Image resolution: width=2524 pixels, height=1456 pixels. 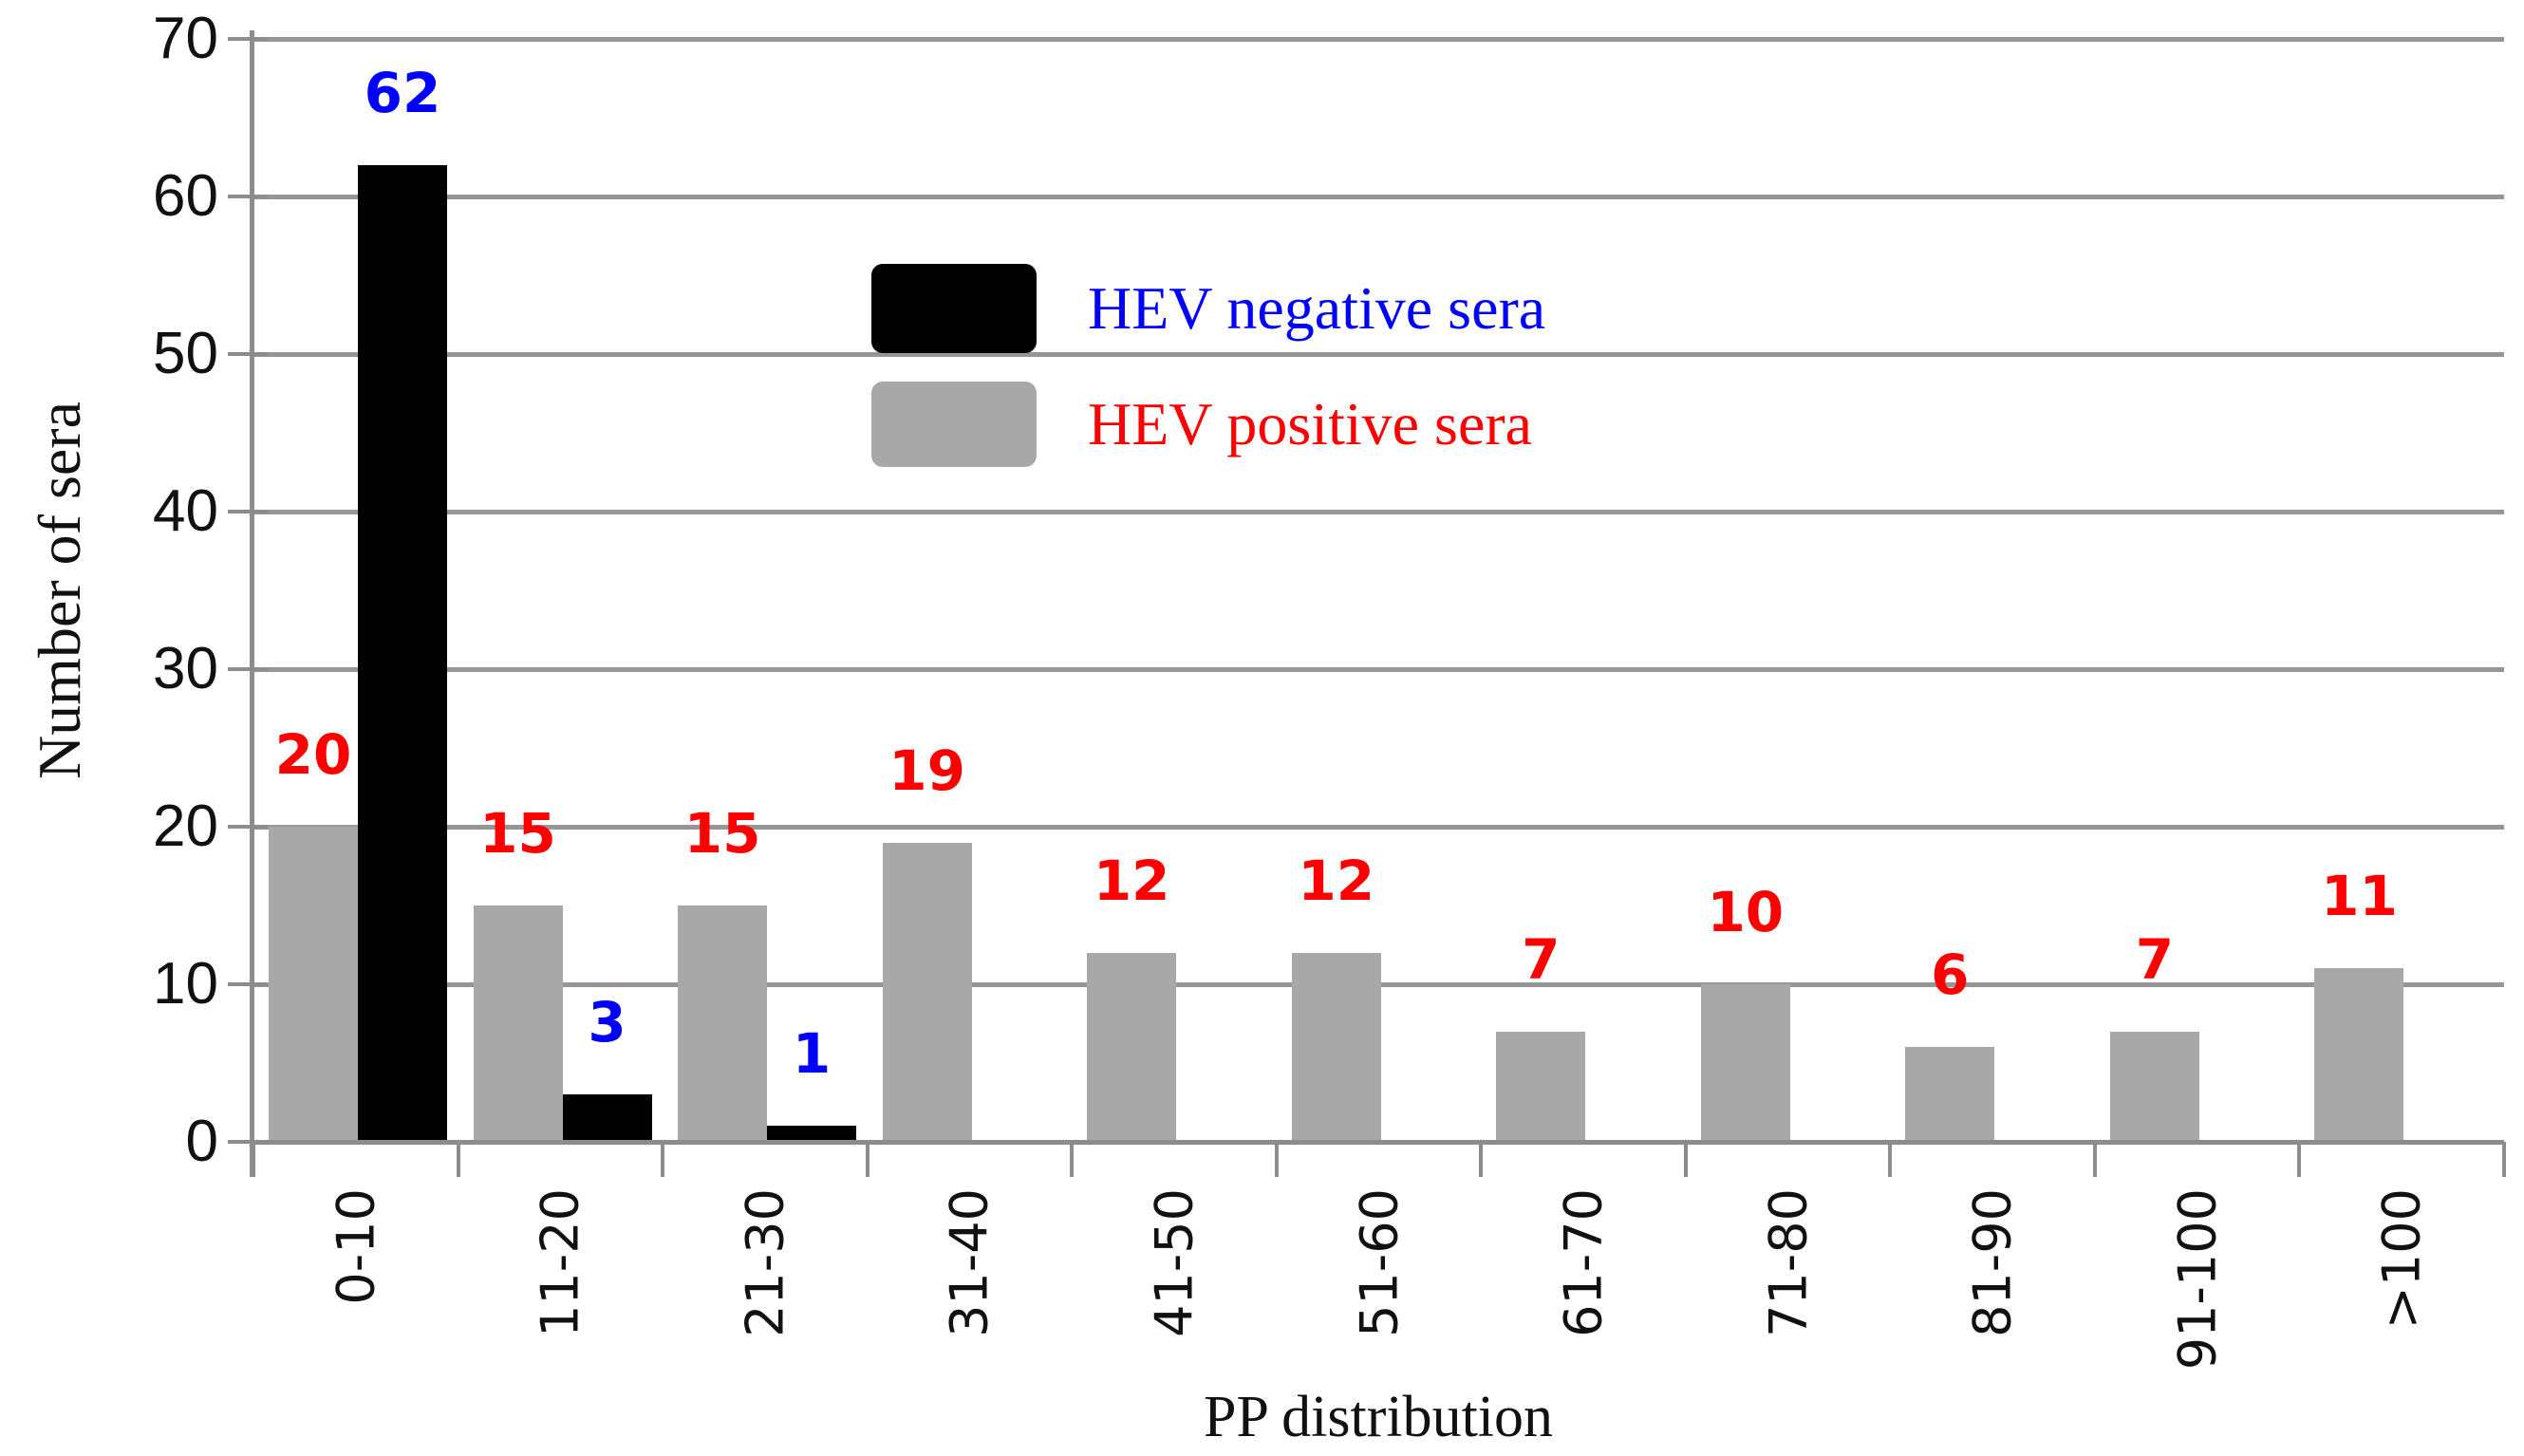 What do you see at coordinates (969, 1263) in the screenshot?
I see `x-tick-label-31-40: 31-40` at bounding box center [969, 1263].